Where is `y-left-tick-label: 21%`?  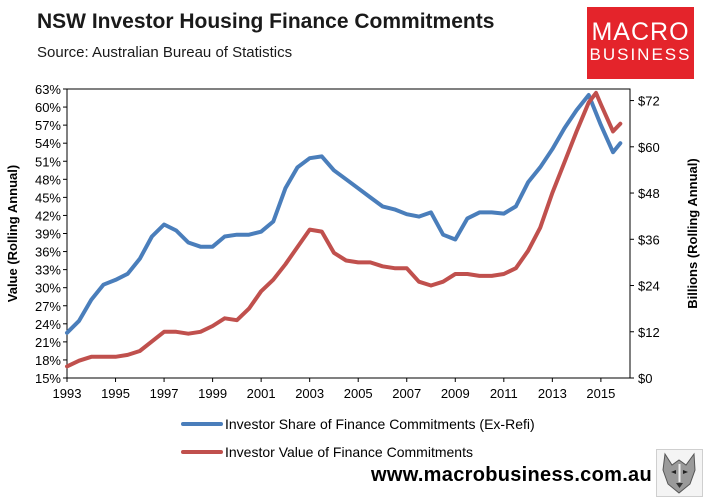 y-left-tick-label: 21% is located at coordinates (48, 342).